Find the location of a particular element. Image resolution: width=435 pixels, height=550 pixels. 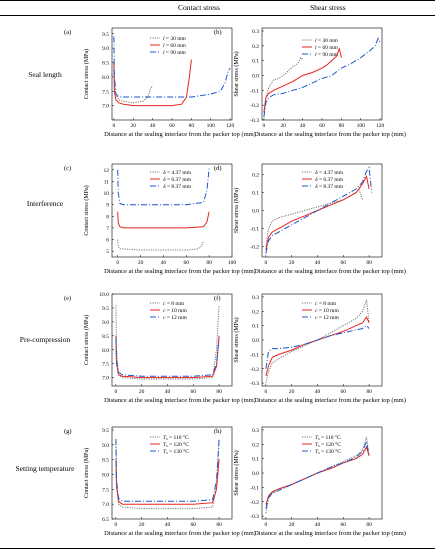

y-tick-label: 5 is located at coordinates (107, 252).